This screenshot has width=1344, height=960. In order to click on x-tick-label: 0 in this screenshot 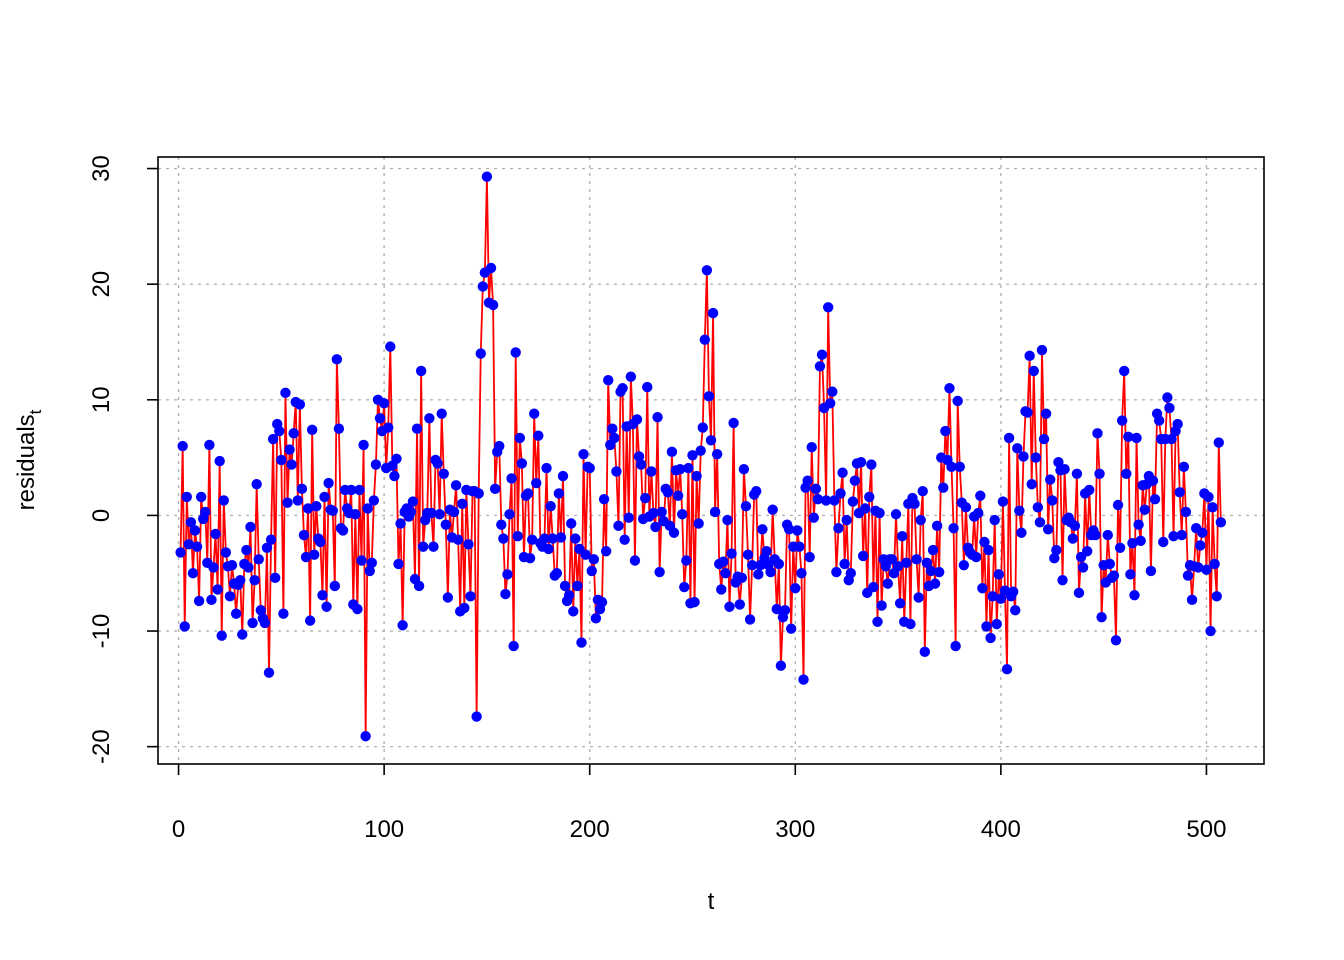, I will do `click(178, 829)`.